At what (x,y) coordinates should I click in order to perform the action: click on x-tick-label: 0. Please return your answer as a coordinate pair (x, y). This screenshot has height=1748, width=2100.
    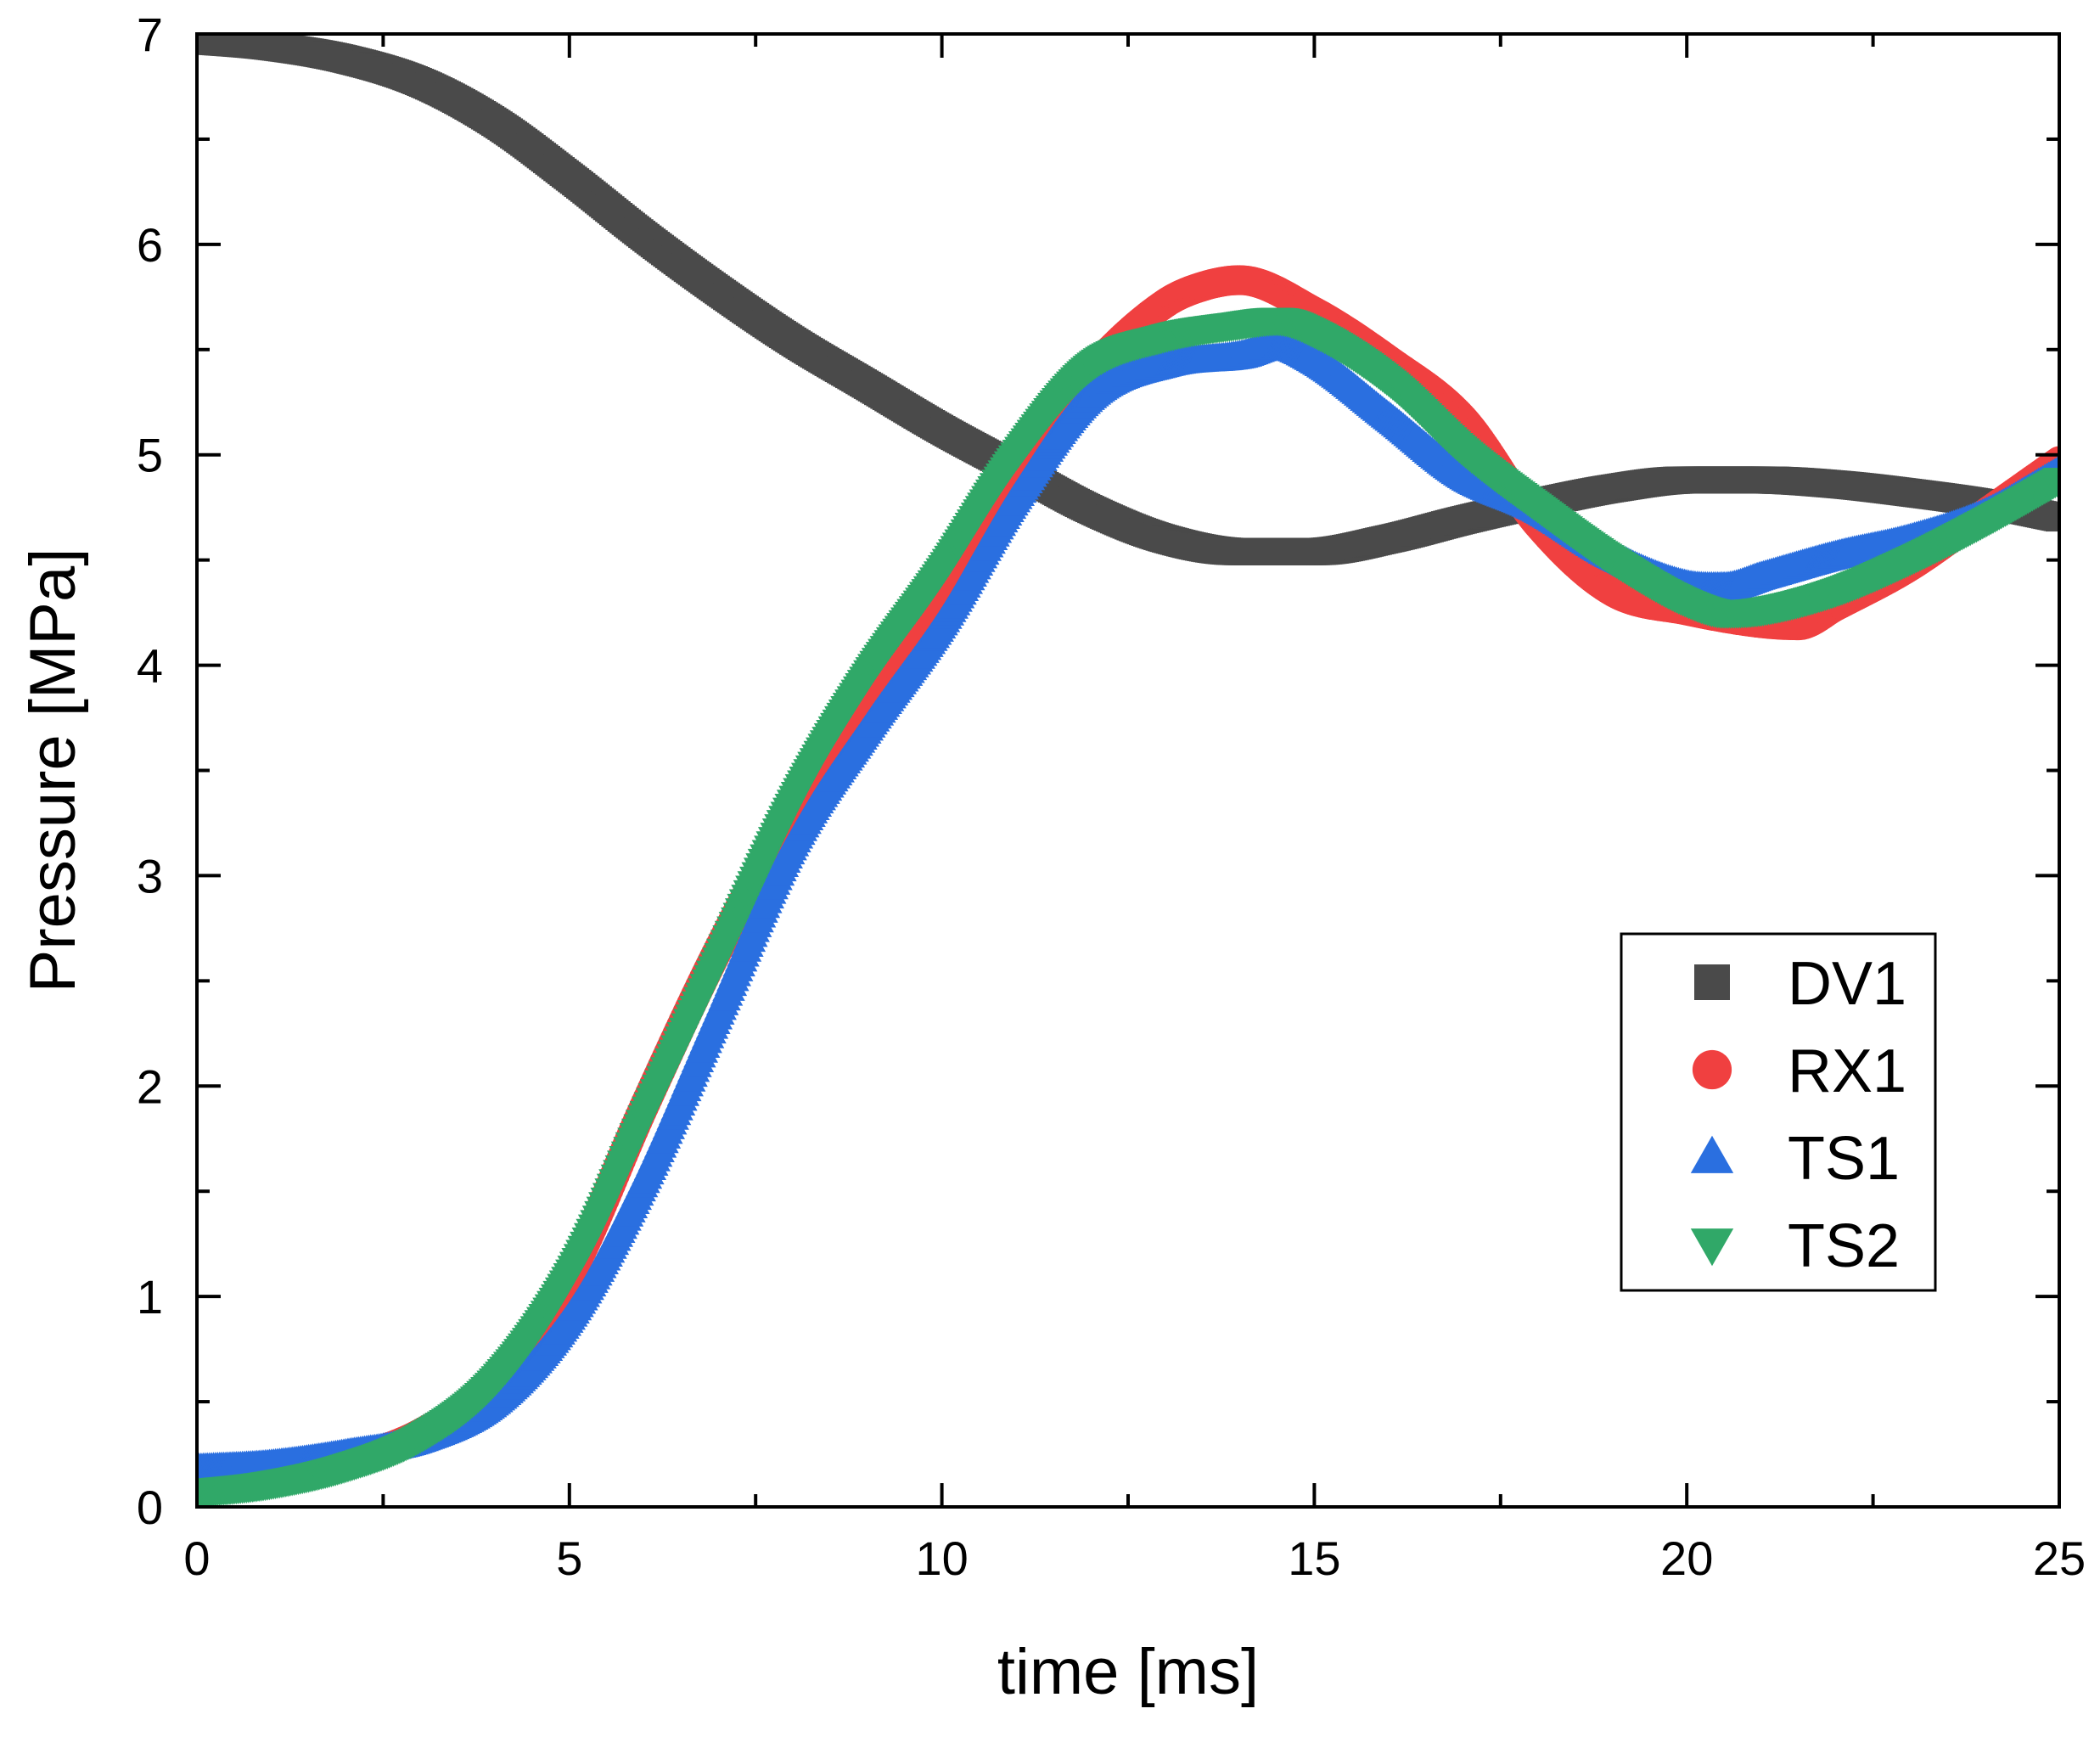
    Looking at the image, I should click on (196, 1559).